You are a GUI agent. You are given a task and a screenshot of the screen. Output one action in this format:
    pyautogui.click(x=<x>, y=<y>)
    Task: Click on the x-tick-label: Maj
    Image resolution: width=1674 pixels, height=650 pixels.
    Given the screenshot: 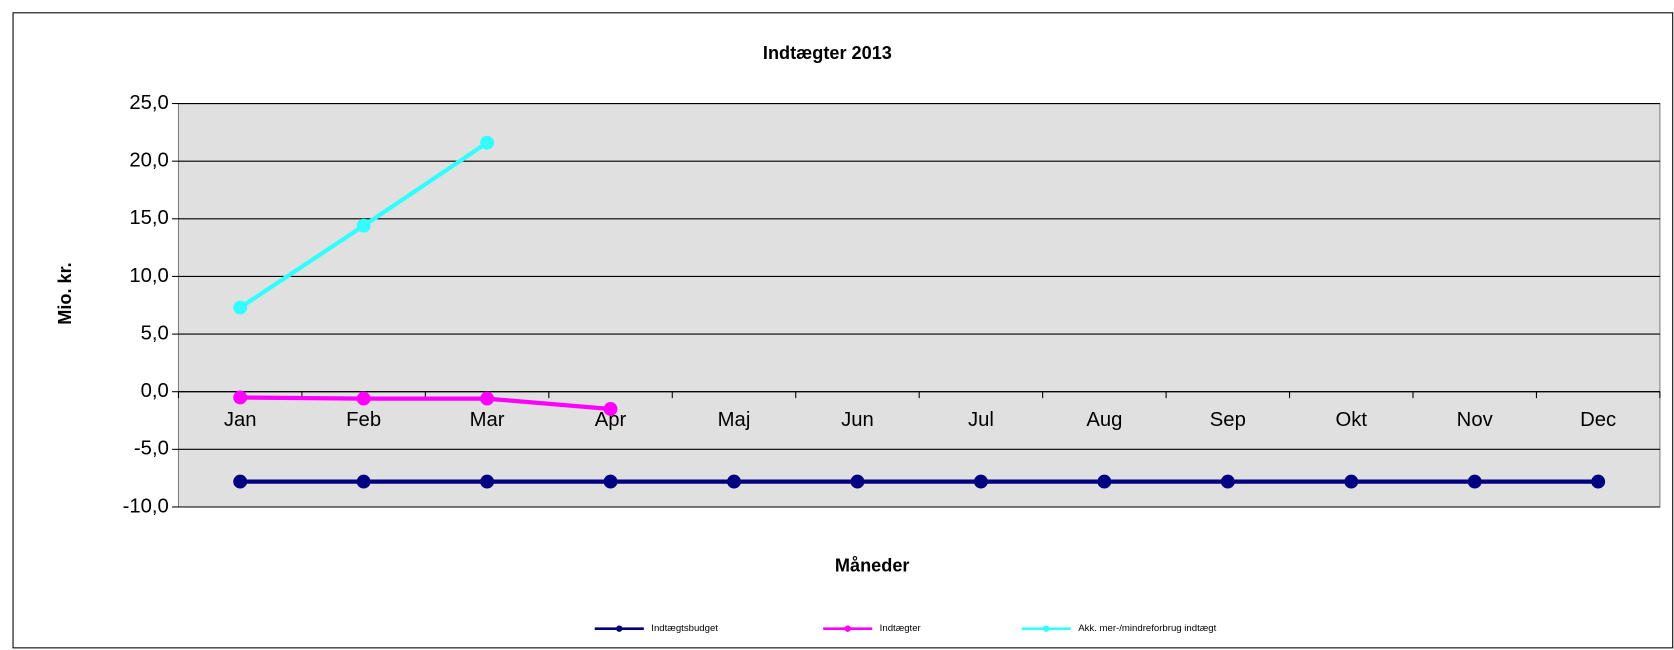 What is the action you would take?
    pyautogui.click(x=734, y=420)
    